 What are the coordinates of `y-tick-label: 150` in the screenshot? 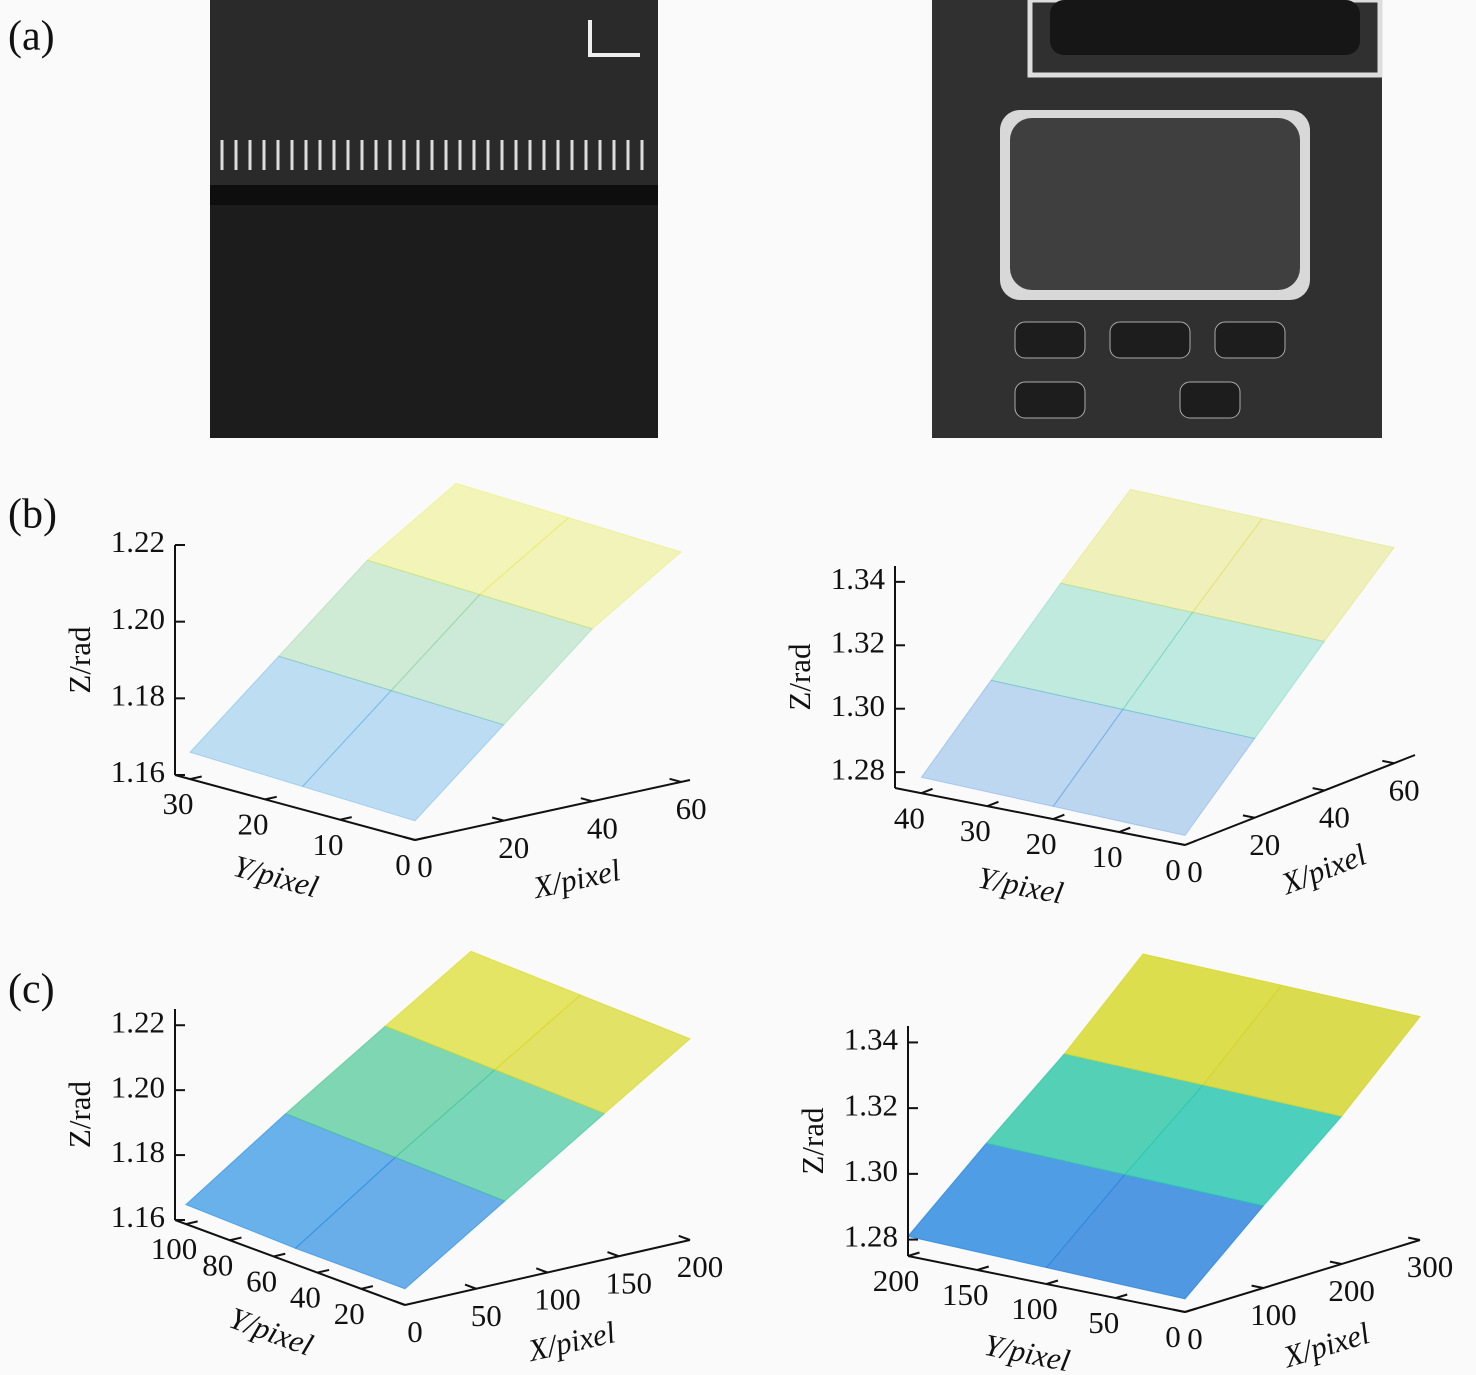 It's located at (965, 1294).